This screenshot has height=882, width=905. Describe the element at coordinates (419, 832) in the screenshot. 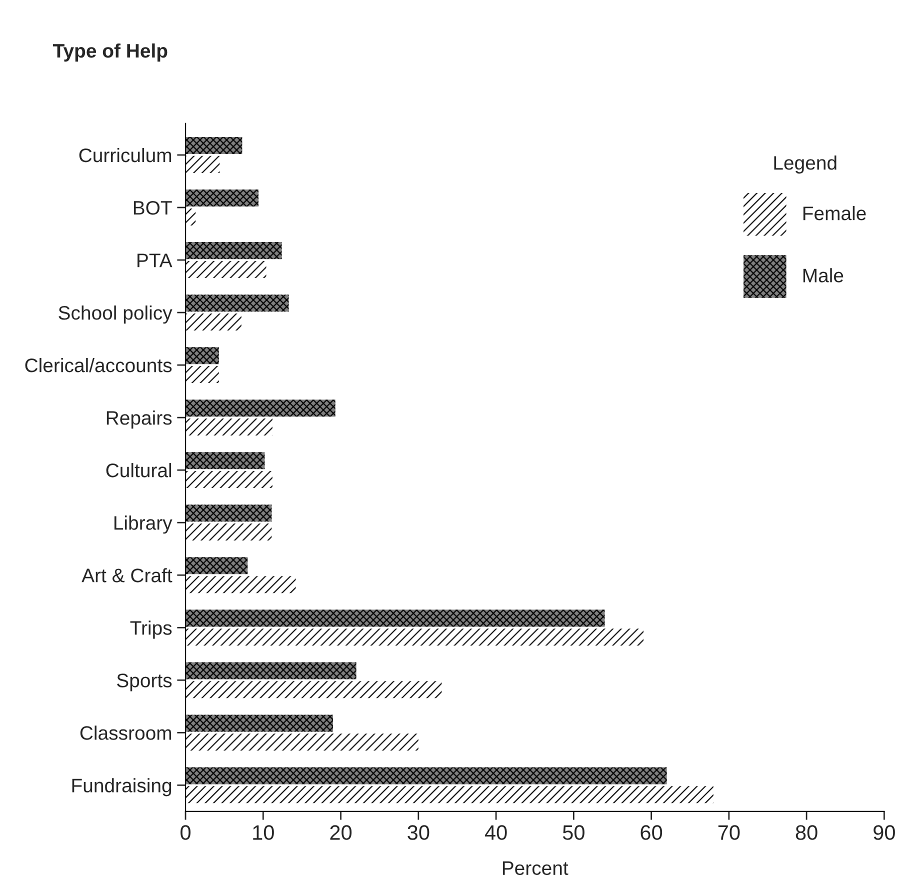

I see `x-tick-label: 30` at that location.